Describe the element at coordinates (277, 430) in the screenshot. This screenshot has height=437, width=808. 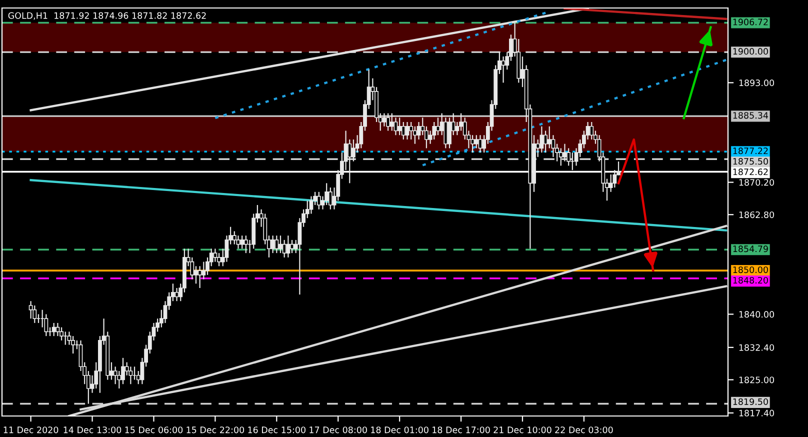
I see `x-tick-label: 16 Dec 15:00` at that location.